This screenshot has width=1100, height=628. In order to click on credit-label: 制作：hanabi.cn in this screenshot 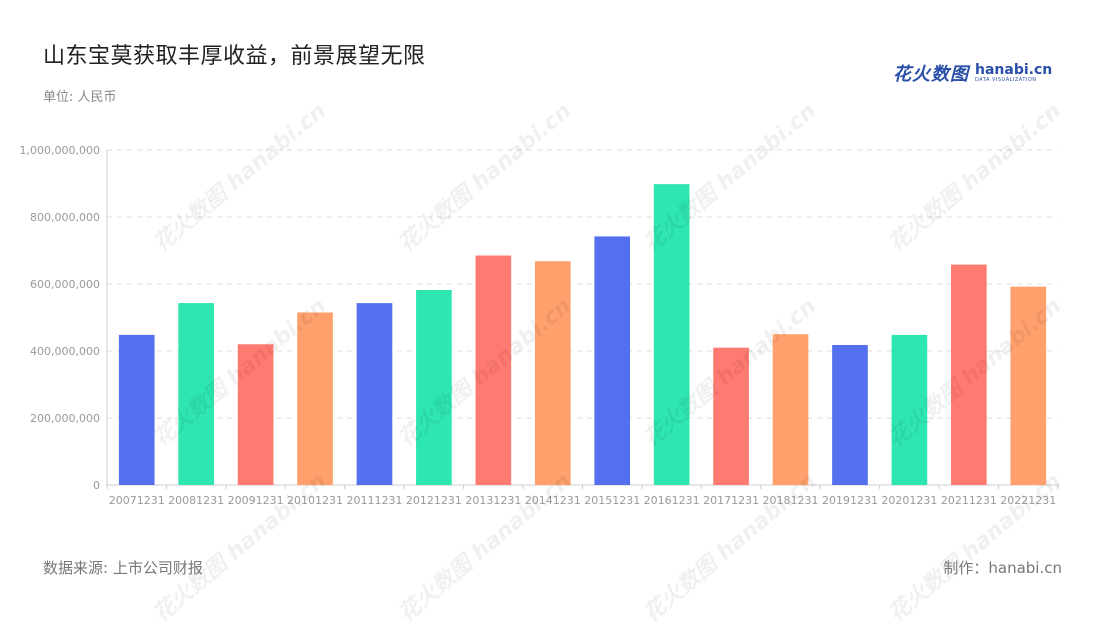, I will do `click(1002, 568)`.